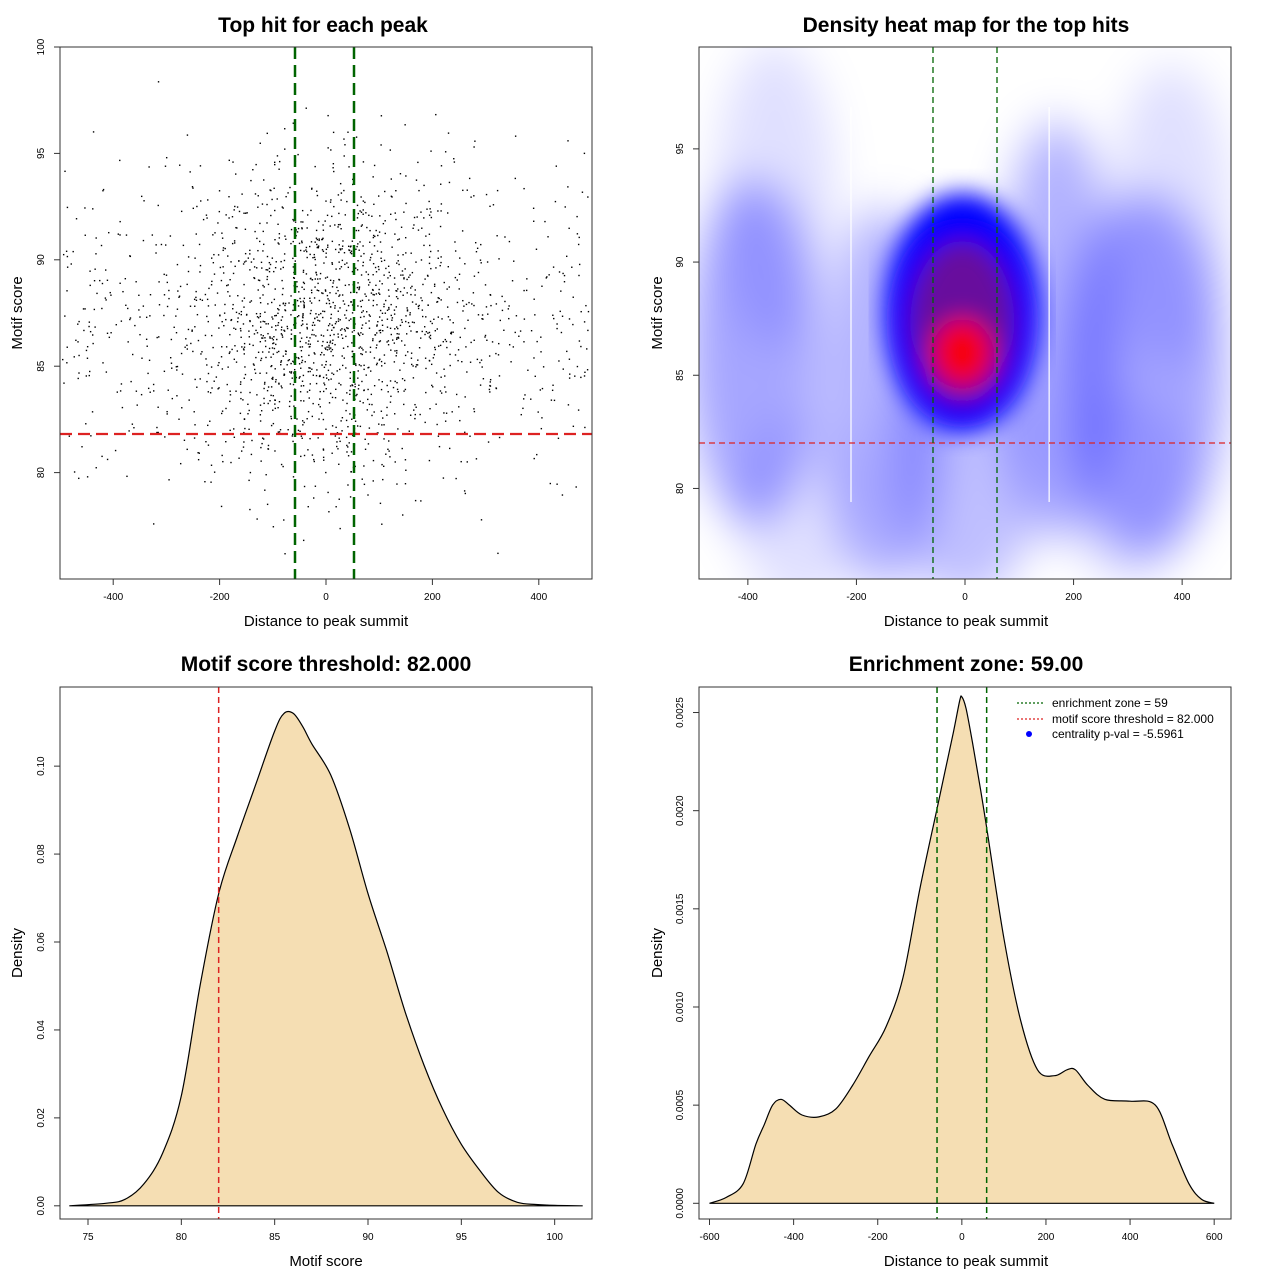 This screenshot has width=1280, height=1280. Describe the element at coordinates (1118, 734) in the screenshot. I see `legend-centrality-label: centrality p-val = -5.5961` at that location.